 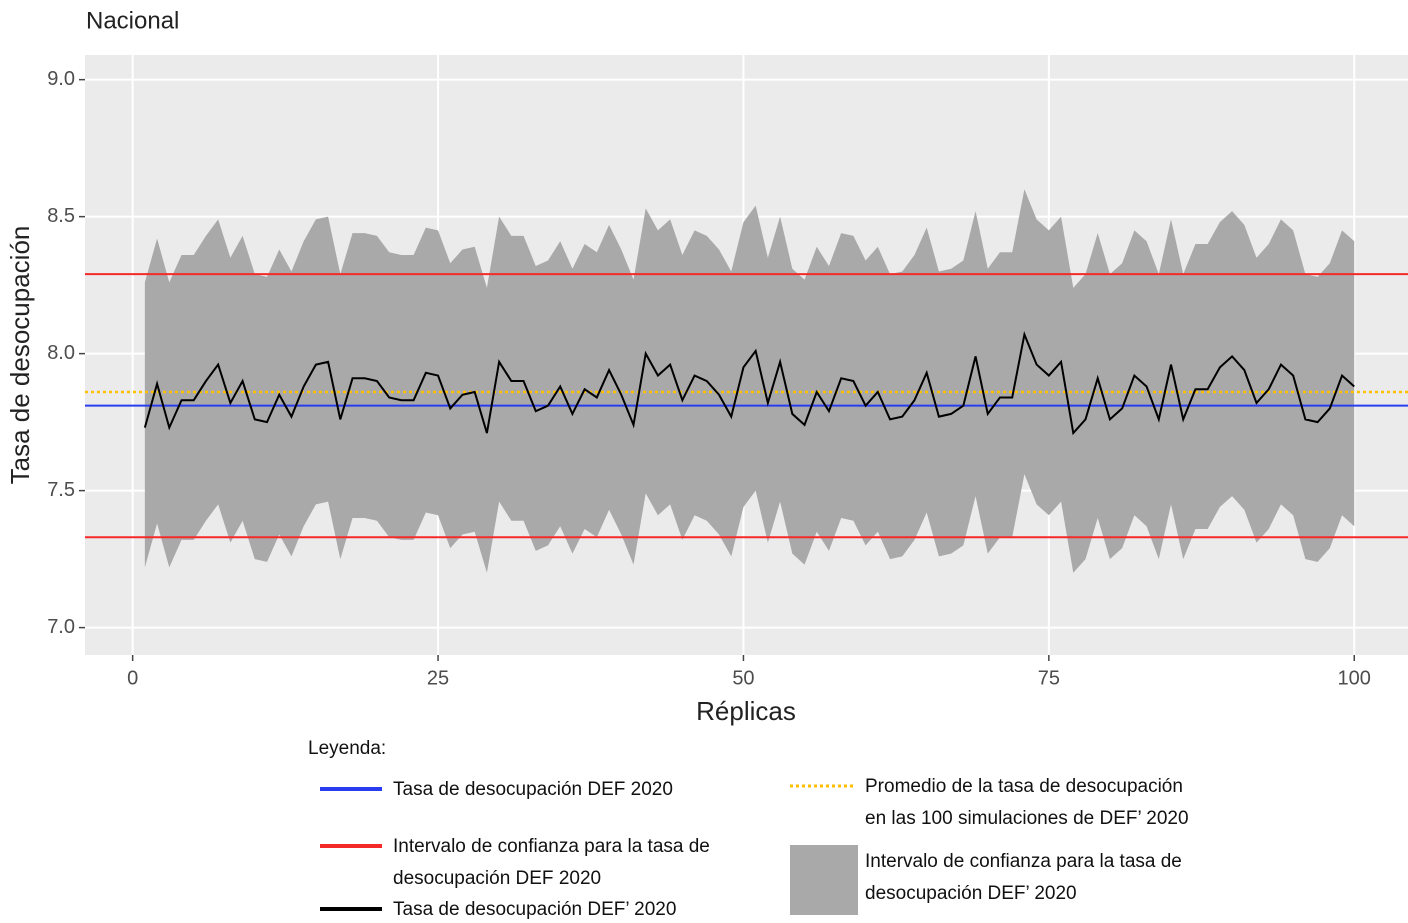 What do you see at coordinates (824, 880) in the screenshot?
I see `legend-swatch` at bounding box center [824, 880].